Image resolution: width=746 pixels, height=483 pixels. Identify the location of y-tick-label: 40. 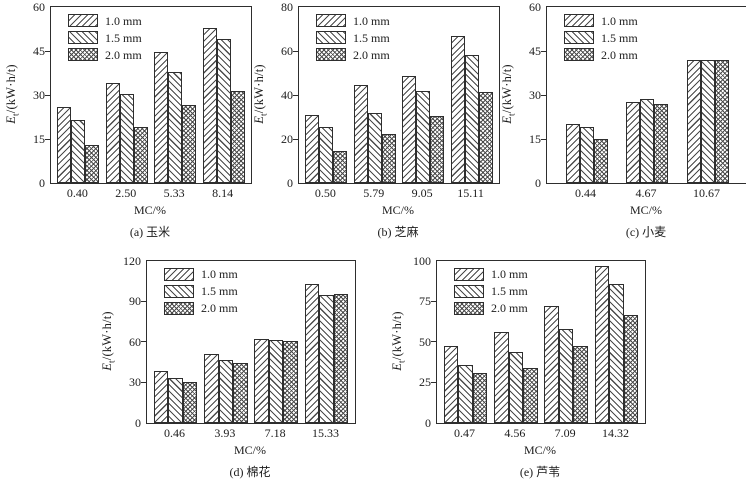
(287, 95).